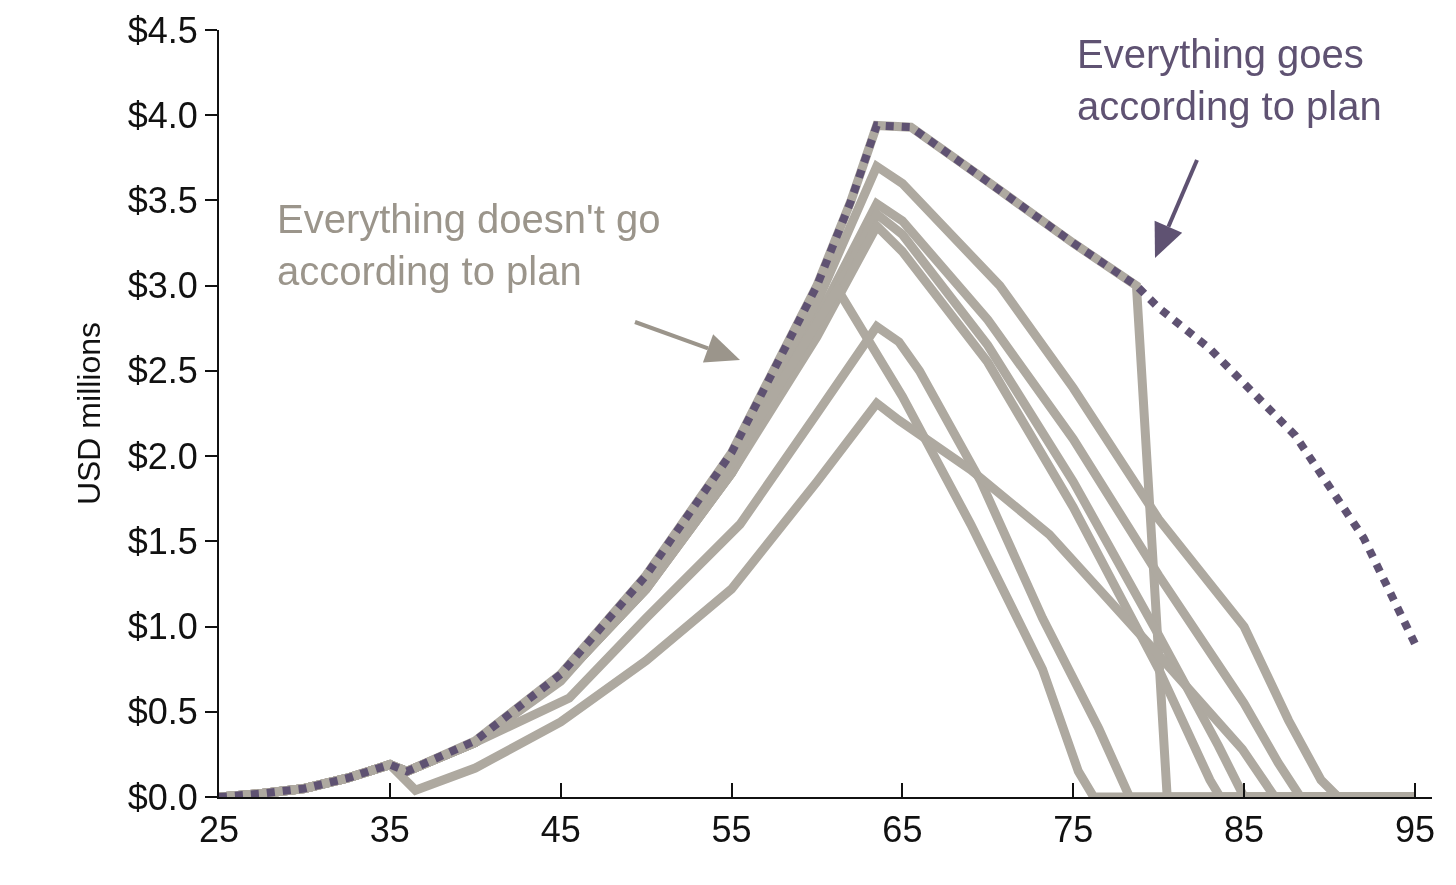 Image resolution: width=1456 pixels, height=885 pixels. What do you see at coordinates (162, 627) in the screenshot?
I see `y-tick-label: $1.0` at bounding box center [162, 627].